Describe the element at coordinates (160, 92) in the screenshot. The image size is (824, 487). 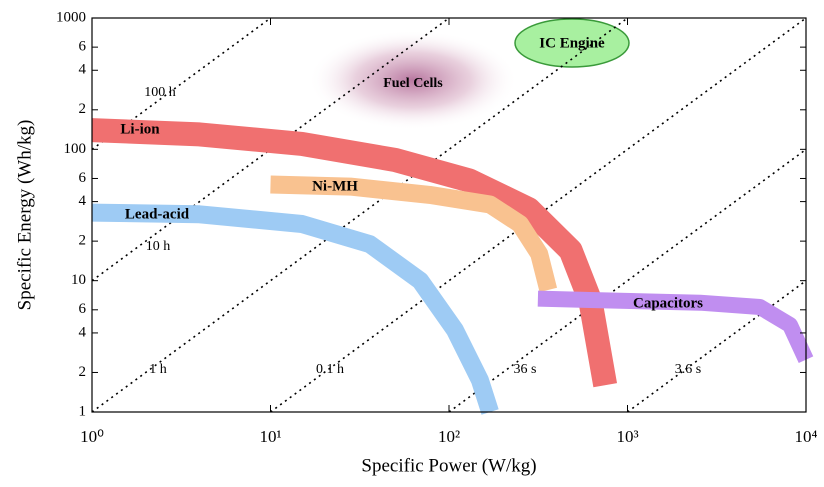
I see `annotation: 100 h` at that location.